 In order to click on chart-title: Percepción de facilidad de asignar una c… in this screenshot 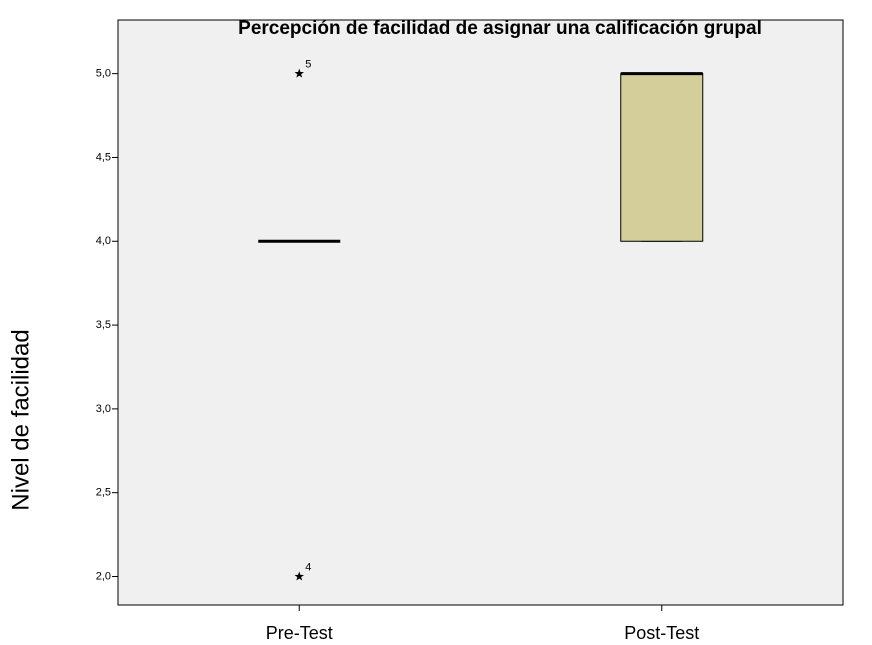, I will do `click(500, 28)`.